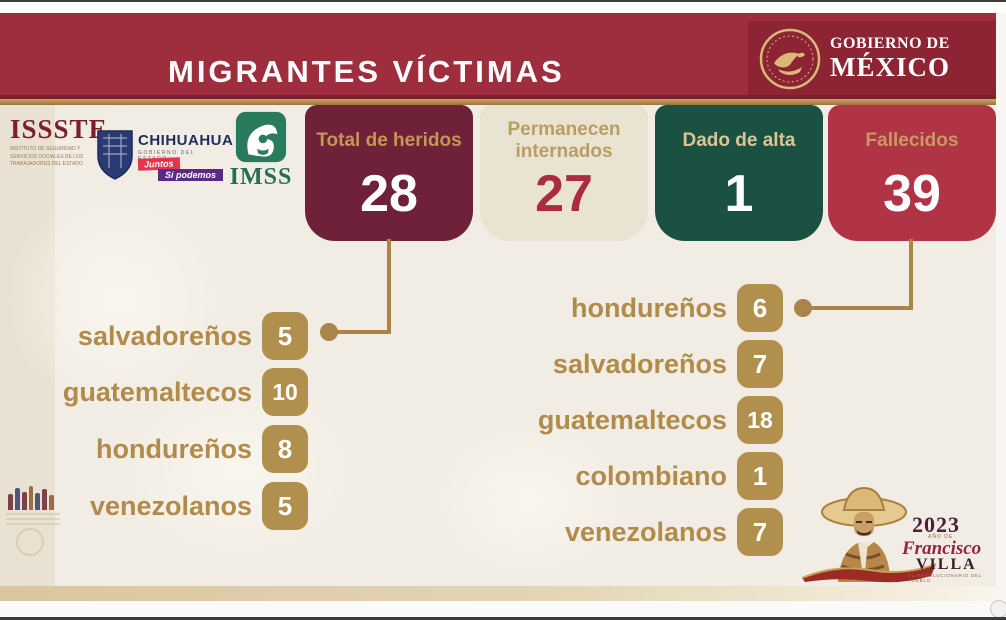  Describe the element at coordinates (31, 496) in the screenshot. I see `people-watermark` at that location.